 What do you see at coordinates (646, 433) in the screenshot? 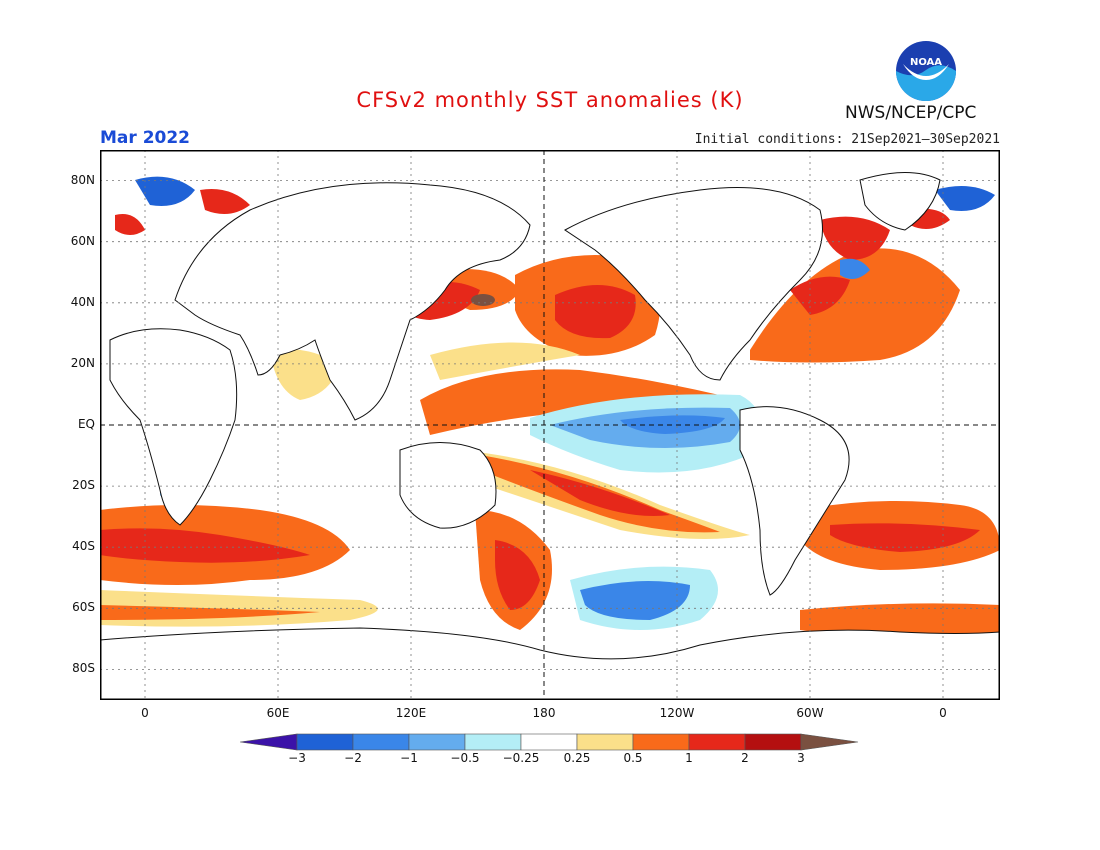
I see `equatorial-cold-anomaly` at bounding box center [646, 433].